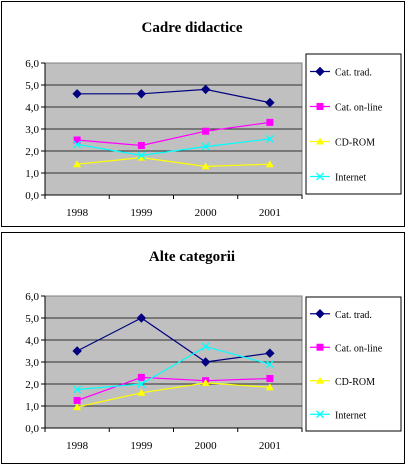  I want to click on chart-title: Alte categorii, so click(192, 257).